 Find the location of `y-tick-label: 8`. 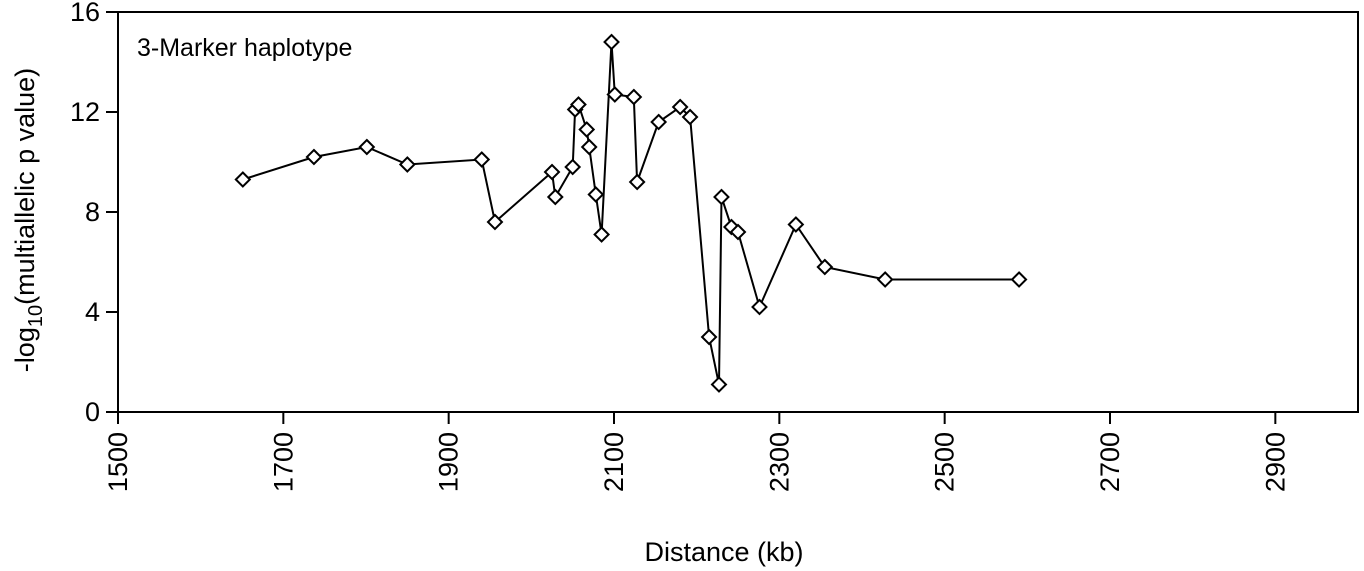

y-tick-label: 8 is located at coordinates (92, 212).